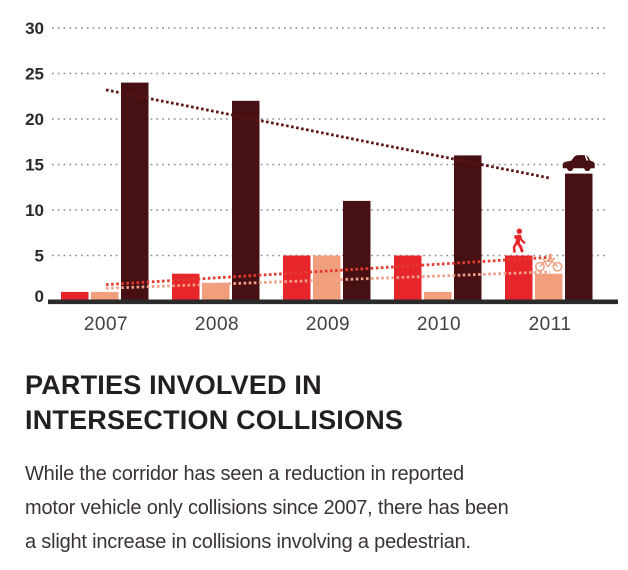 This screenshot has height=570, width=628. Describe the element at coordinates (333, 302) in the screenshot. I see `x-axis-line` at that location.